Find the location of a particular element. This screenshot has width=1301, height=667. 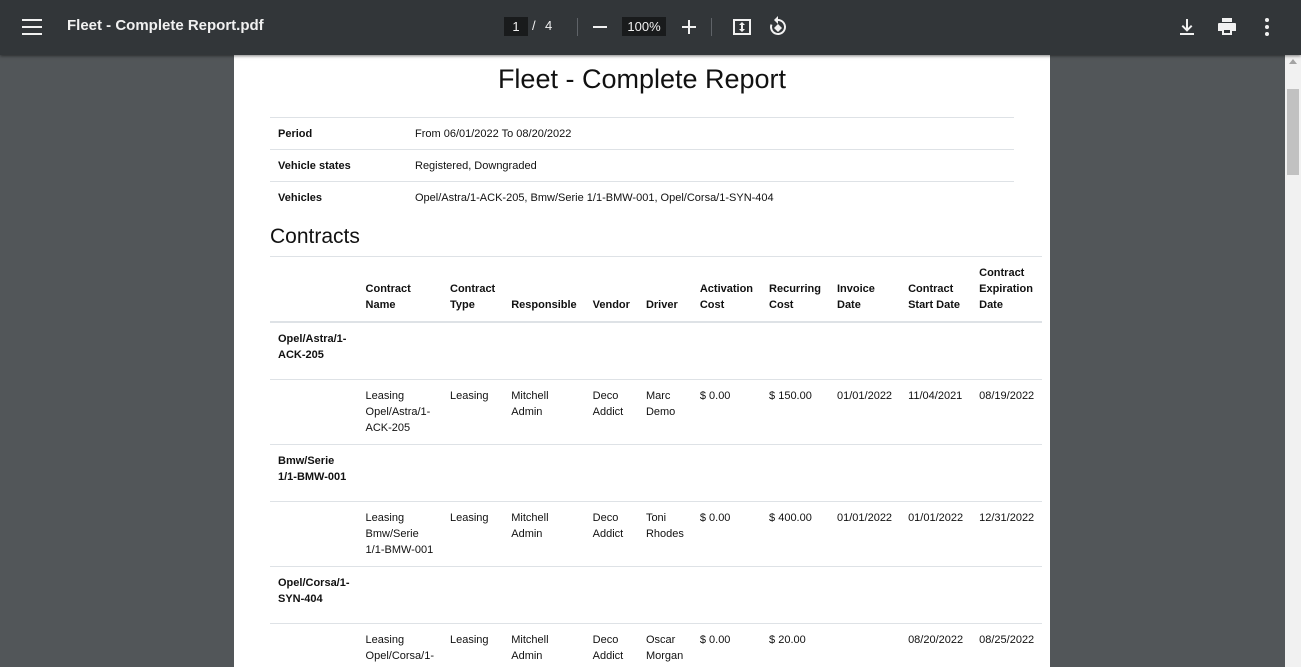

summary-value: From 06/01/2022 To 08/20/2022 is located at coordinates (710, 133).